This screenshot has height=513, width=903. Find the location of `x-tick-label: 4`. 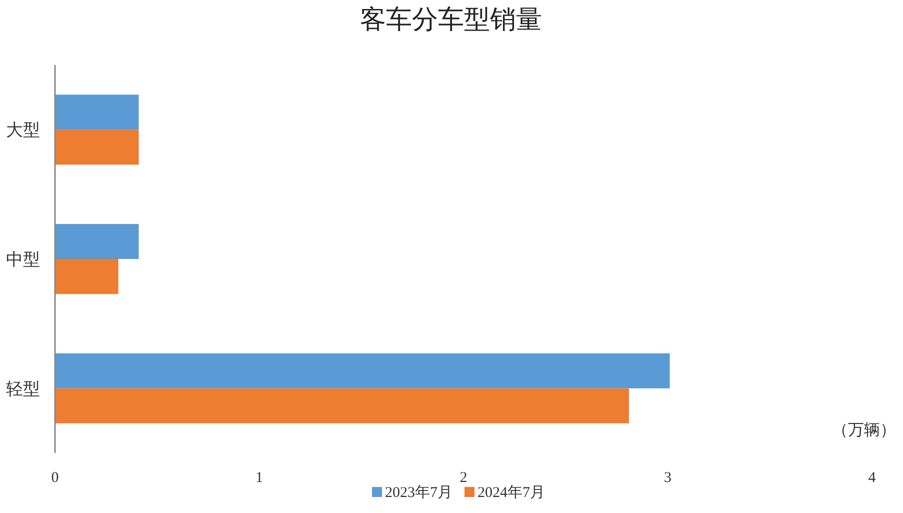

x-tick-label: 4 is located at coordinates (872, 478).